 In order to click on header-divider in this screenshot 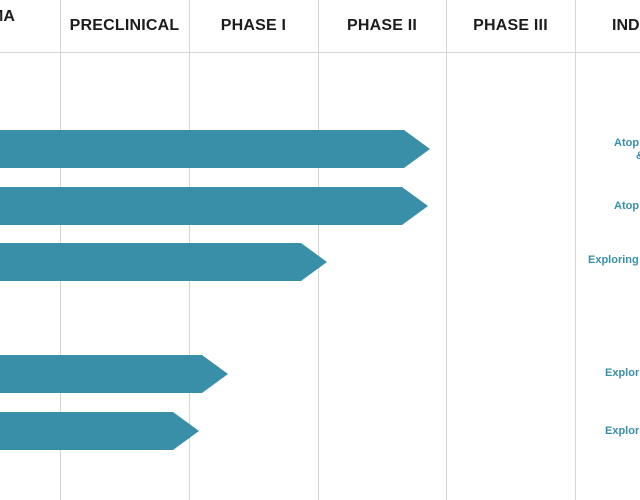, I will do `click(320, 52)`.